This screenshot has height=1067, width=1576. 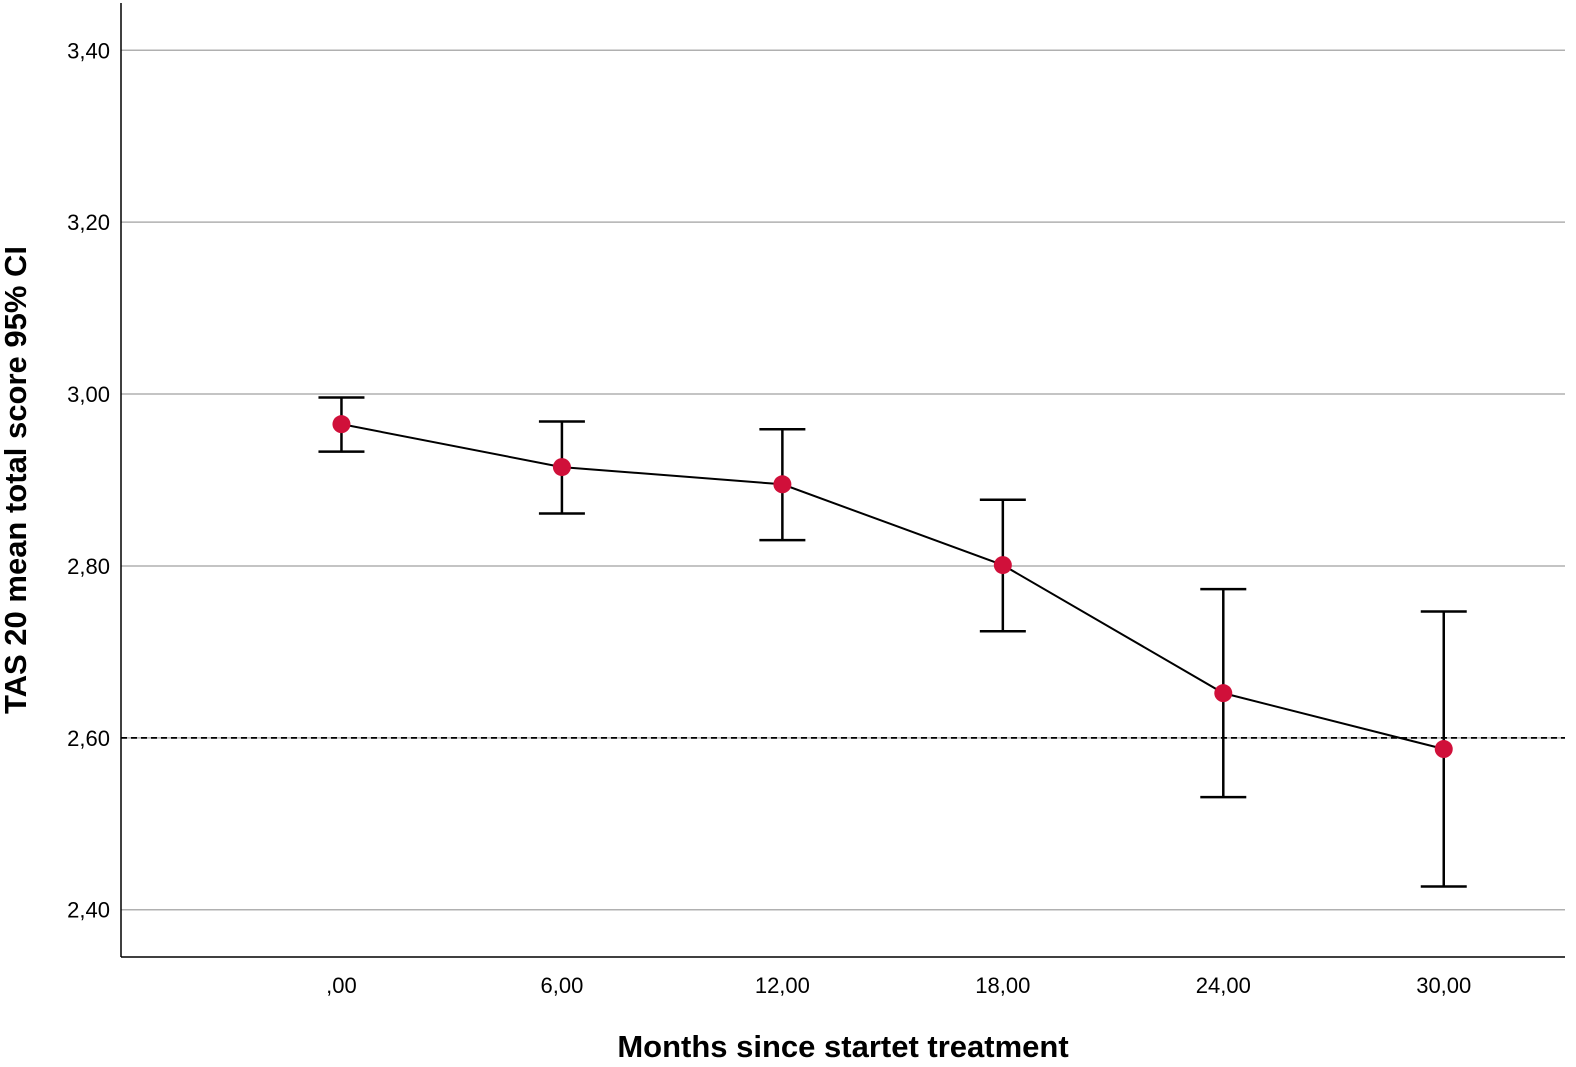 What do you see at coordinates (88, 480) in the screenshot?
I see `y-tick-labels: 2,40 2,60 2,80 3,00 3,20 3,40` at bounding box center [88, 480].